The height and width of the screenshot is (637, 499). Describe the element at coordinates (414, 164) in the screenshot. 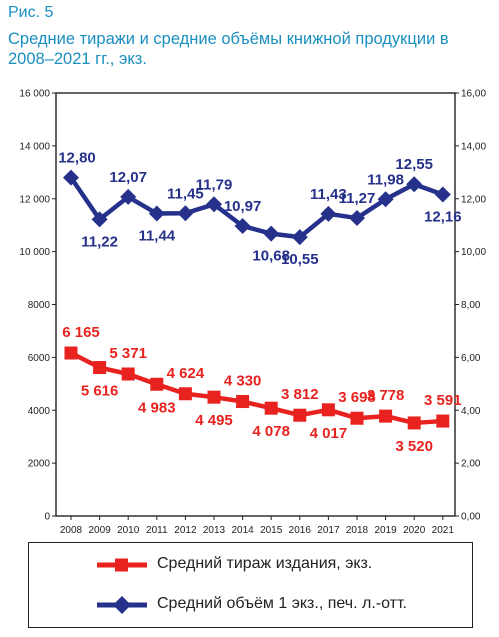

I see `data-label-volume: 12,55` at that location.